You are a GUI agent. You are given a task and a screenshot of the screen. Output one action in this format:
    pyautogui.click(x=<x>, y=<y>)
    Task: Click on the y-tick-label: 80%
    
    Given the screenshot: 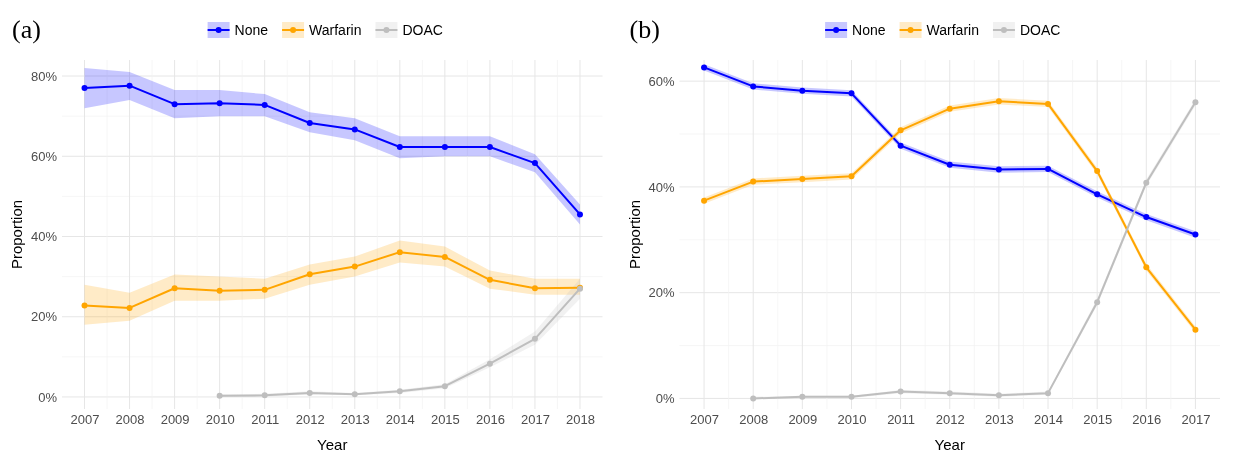 What is the action you would take?
    pyautogui.click(x=44, y=76)
    